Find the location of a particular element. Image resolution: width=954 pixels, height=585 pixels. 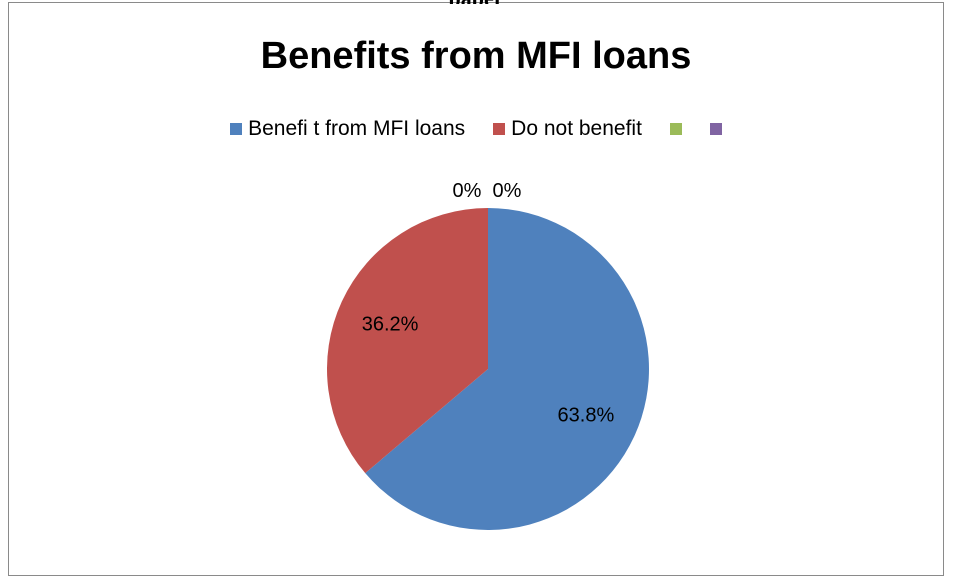

chart-title: Benefits from MFI loans is located at coordinates (476, 56).